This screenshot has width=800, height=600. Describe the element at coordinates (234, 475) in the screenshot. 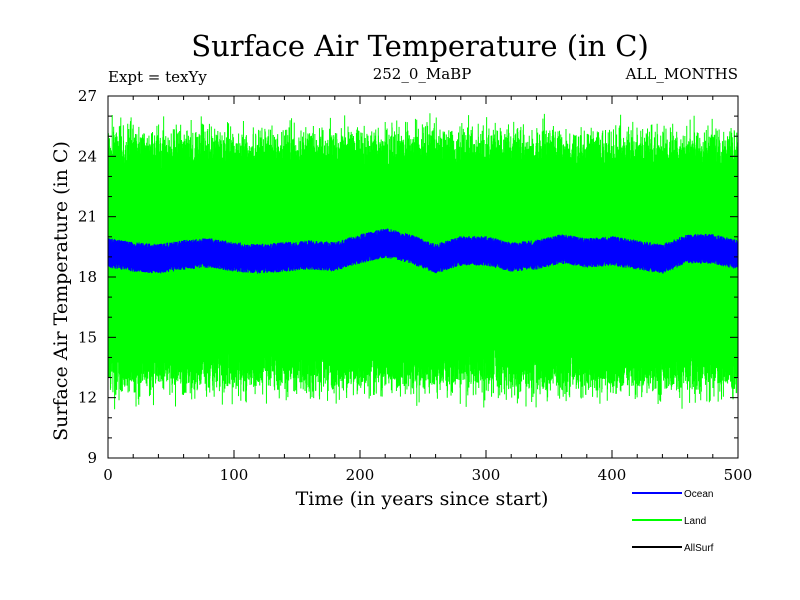

I see `x-tick-label: 100` at that location.